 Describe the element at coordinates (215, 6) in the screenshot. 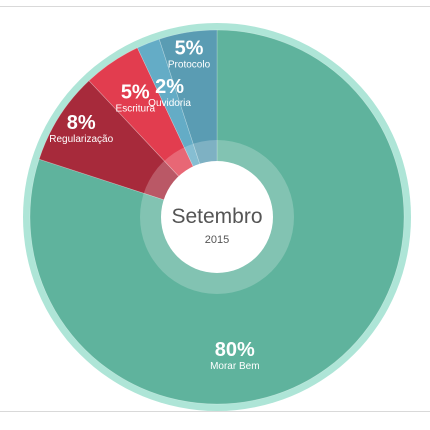

I see `top-divider` at that location.